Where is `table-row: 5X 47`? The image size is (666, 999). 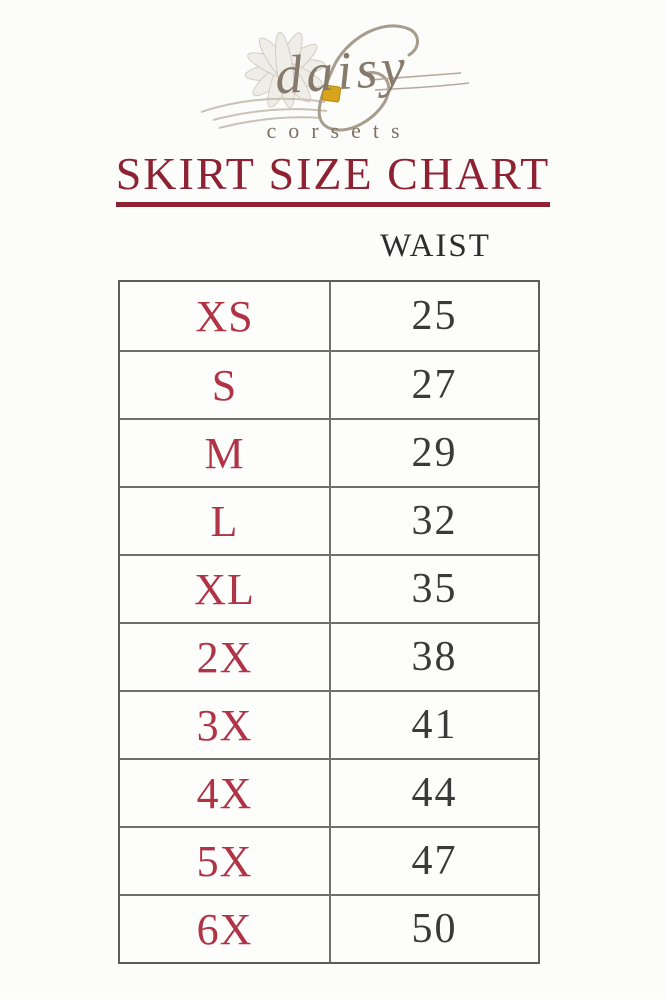 table-row: 5X 47 is located at coordinates (329, 860).